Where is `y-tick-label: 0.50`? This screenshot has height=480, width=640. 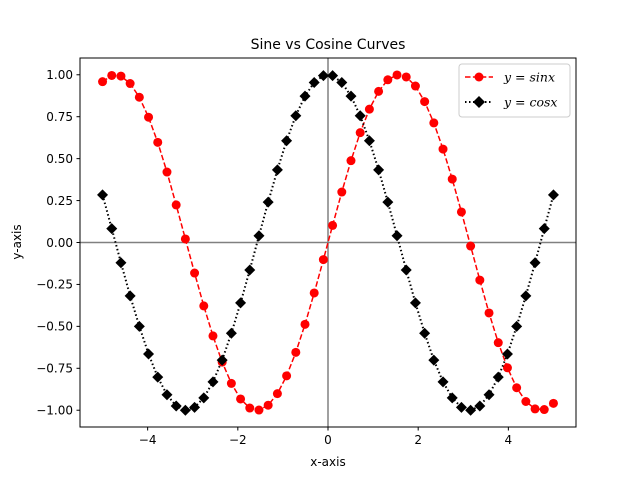 y-tick-label: 0.50 is located at coordinates (59, 159).